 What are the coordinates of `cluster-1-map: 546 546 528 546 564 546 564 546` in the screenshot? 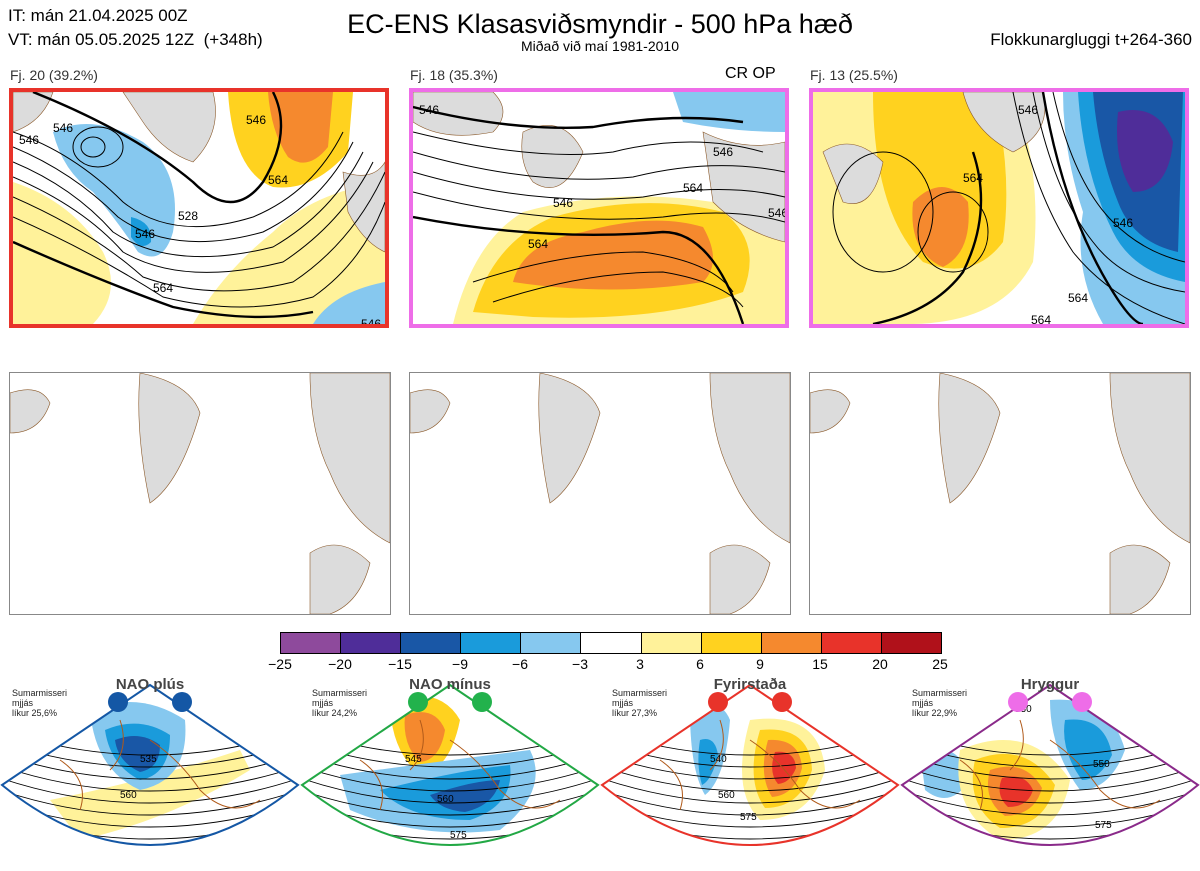 It's located at (199, 208).